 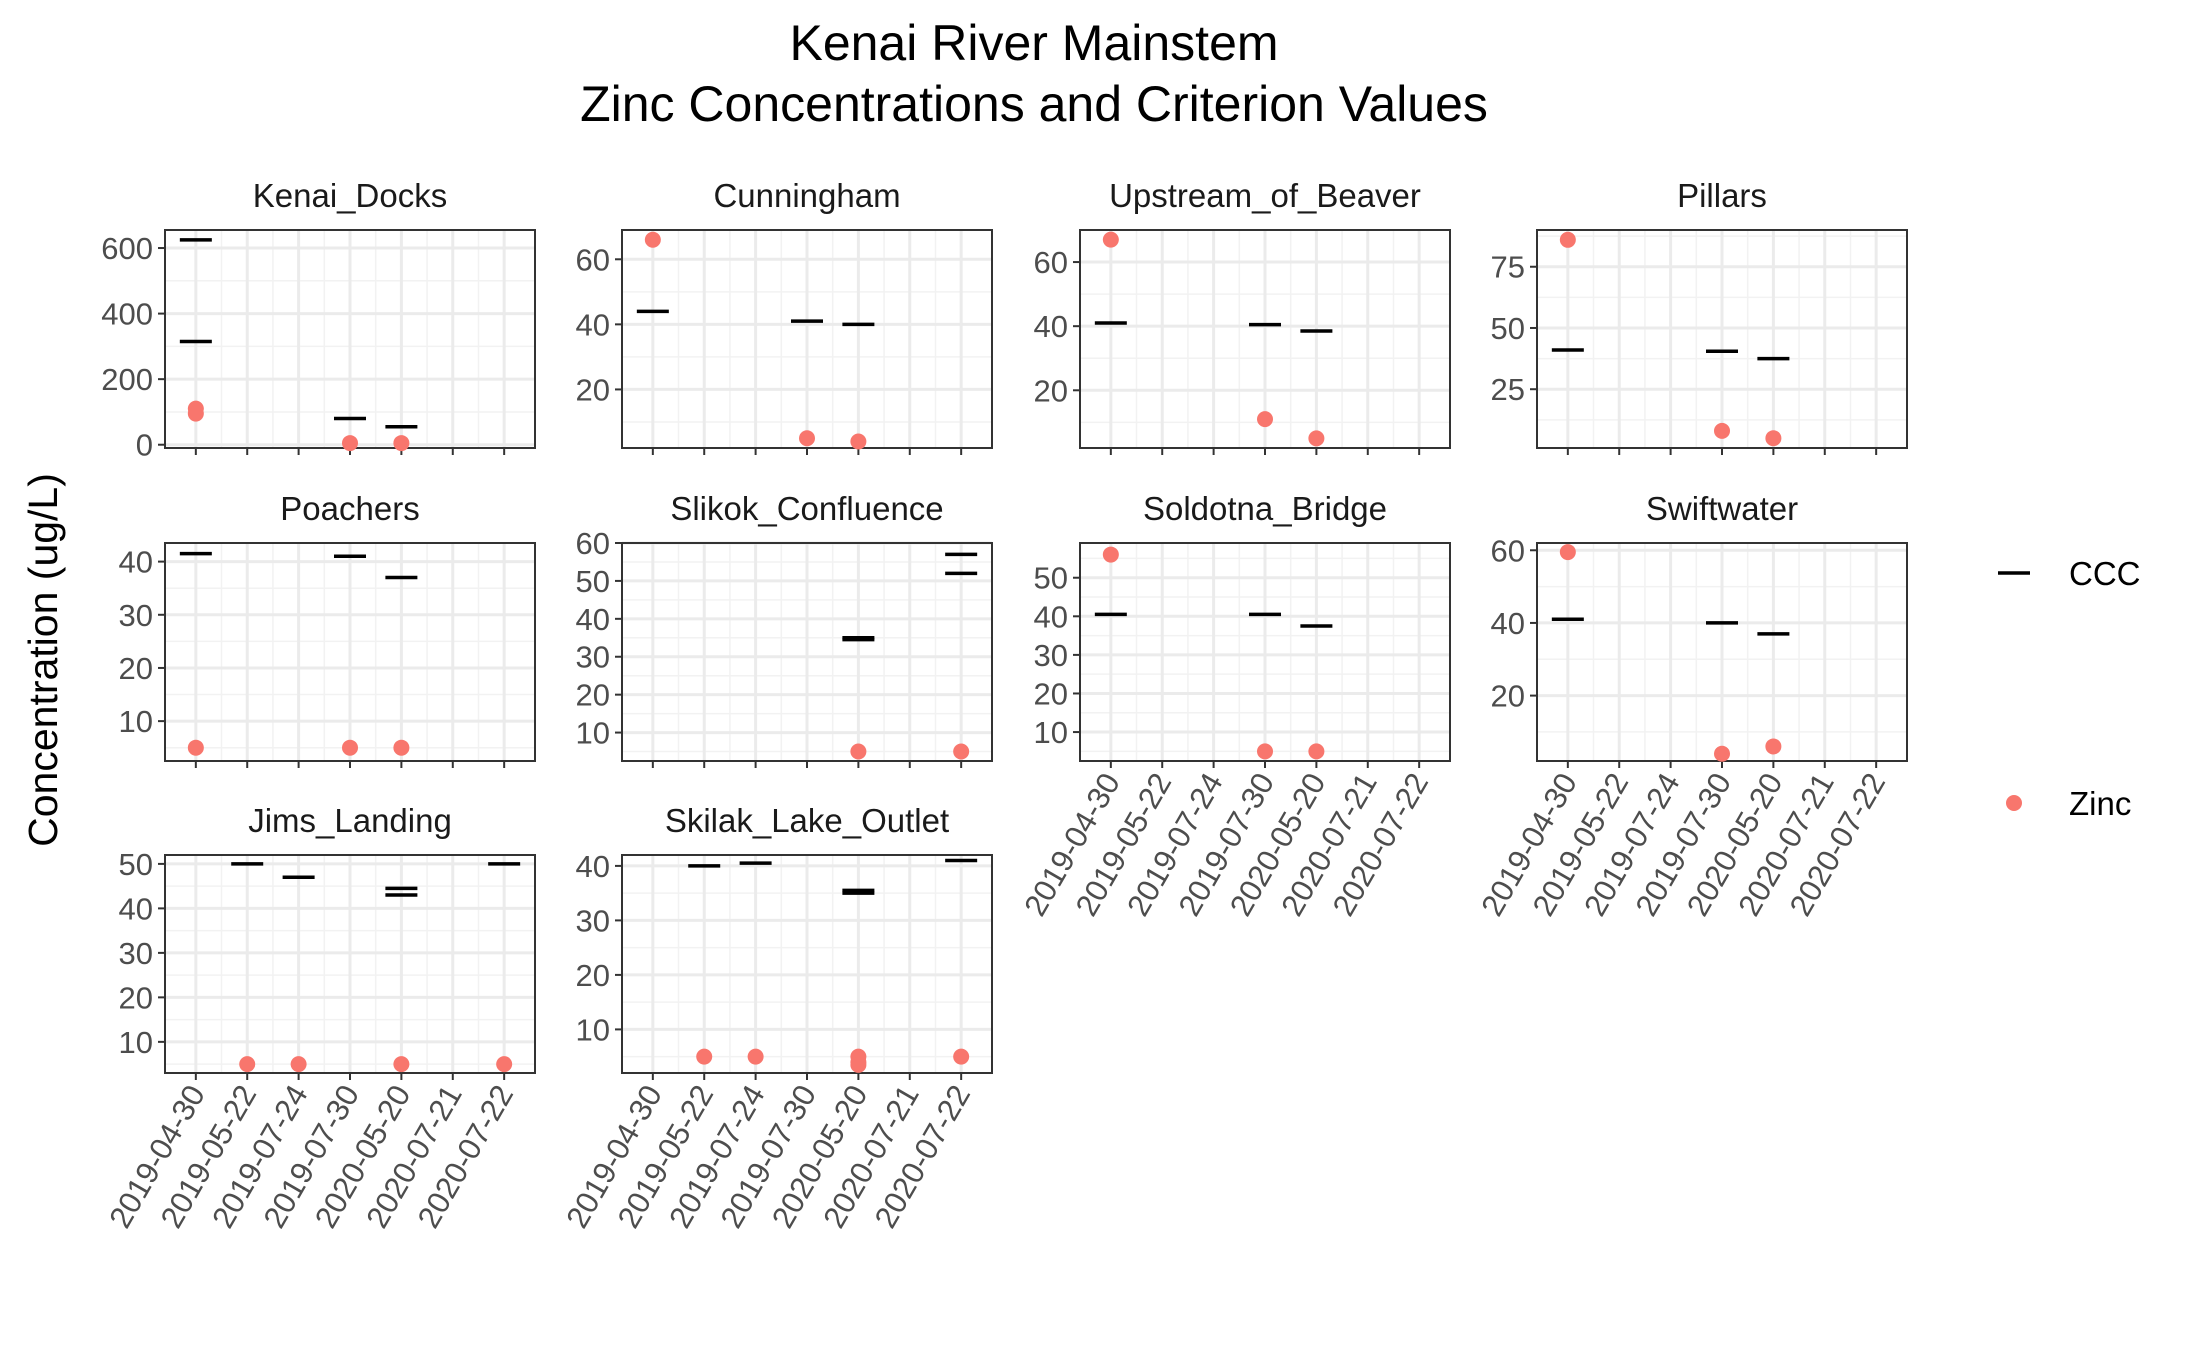 What do you see at coordinates (2100, 803) in the screenshot?
I see `legend-label: Zinc` at bounding box center [2100, 803].